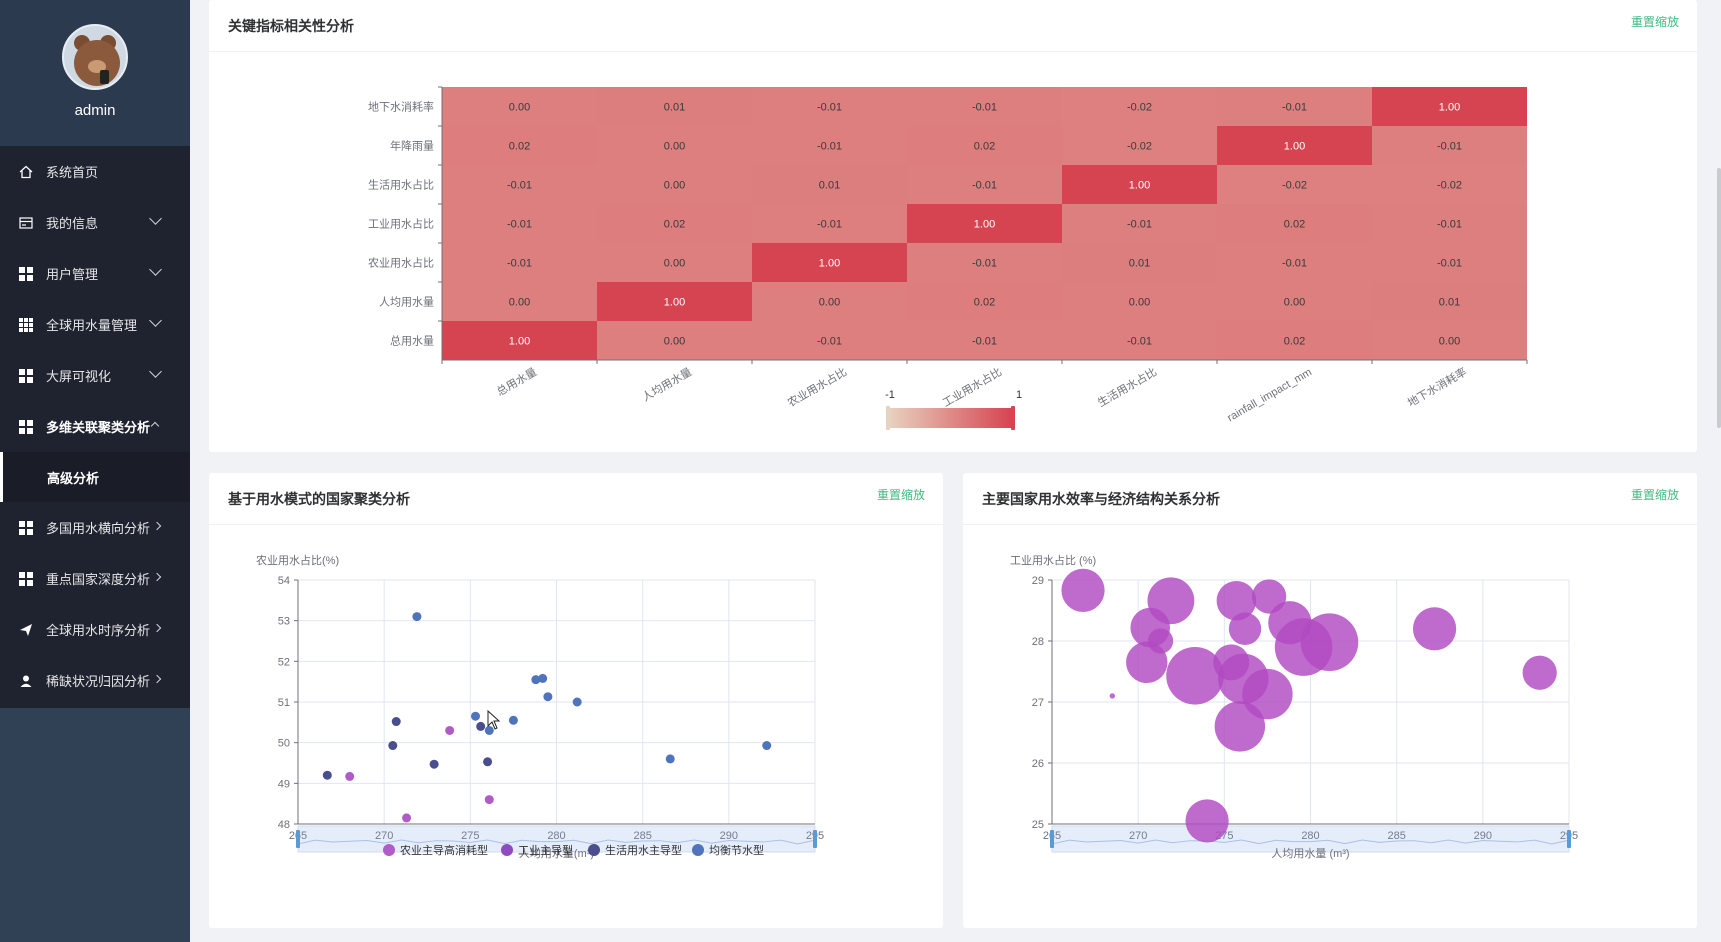 The height and width of the screenshot is (942, 1721). Describe the element at coordinates (494, 719) in the screenshot. I see `mouse-cursor-icon` at that location.